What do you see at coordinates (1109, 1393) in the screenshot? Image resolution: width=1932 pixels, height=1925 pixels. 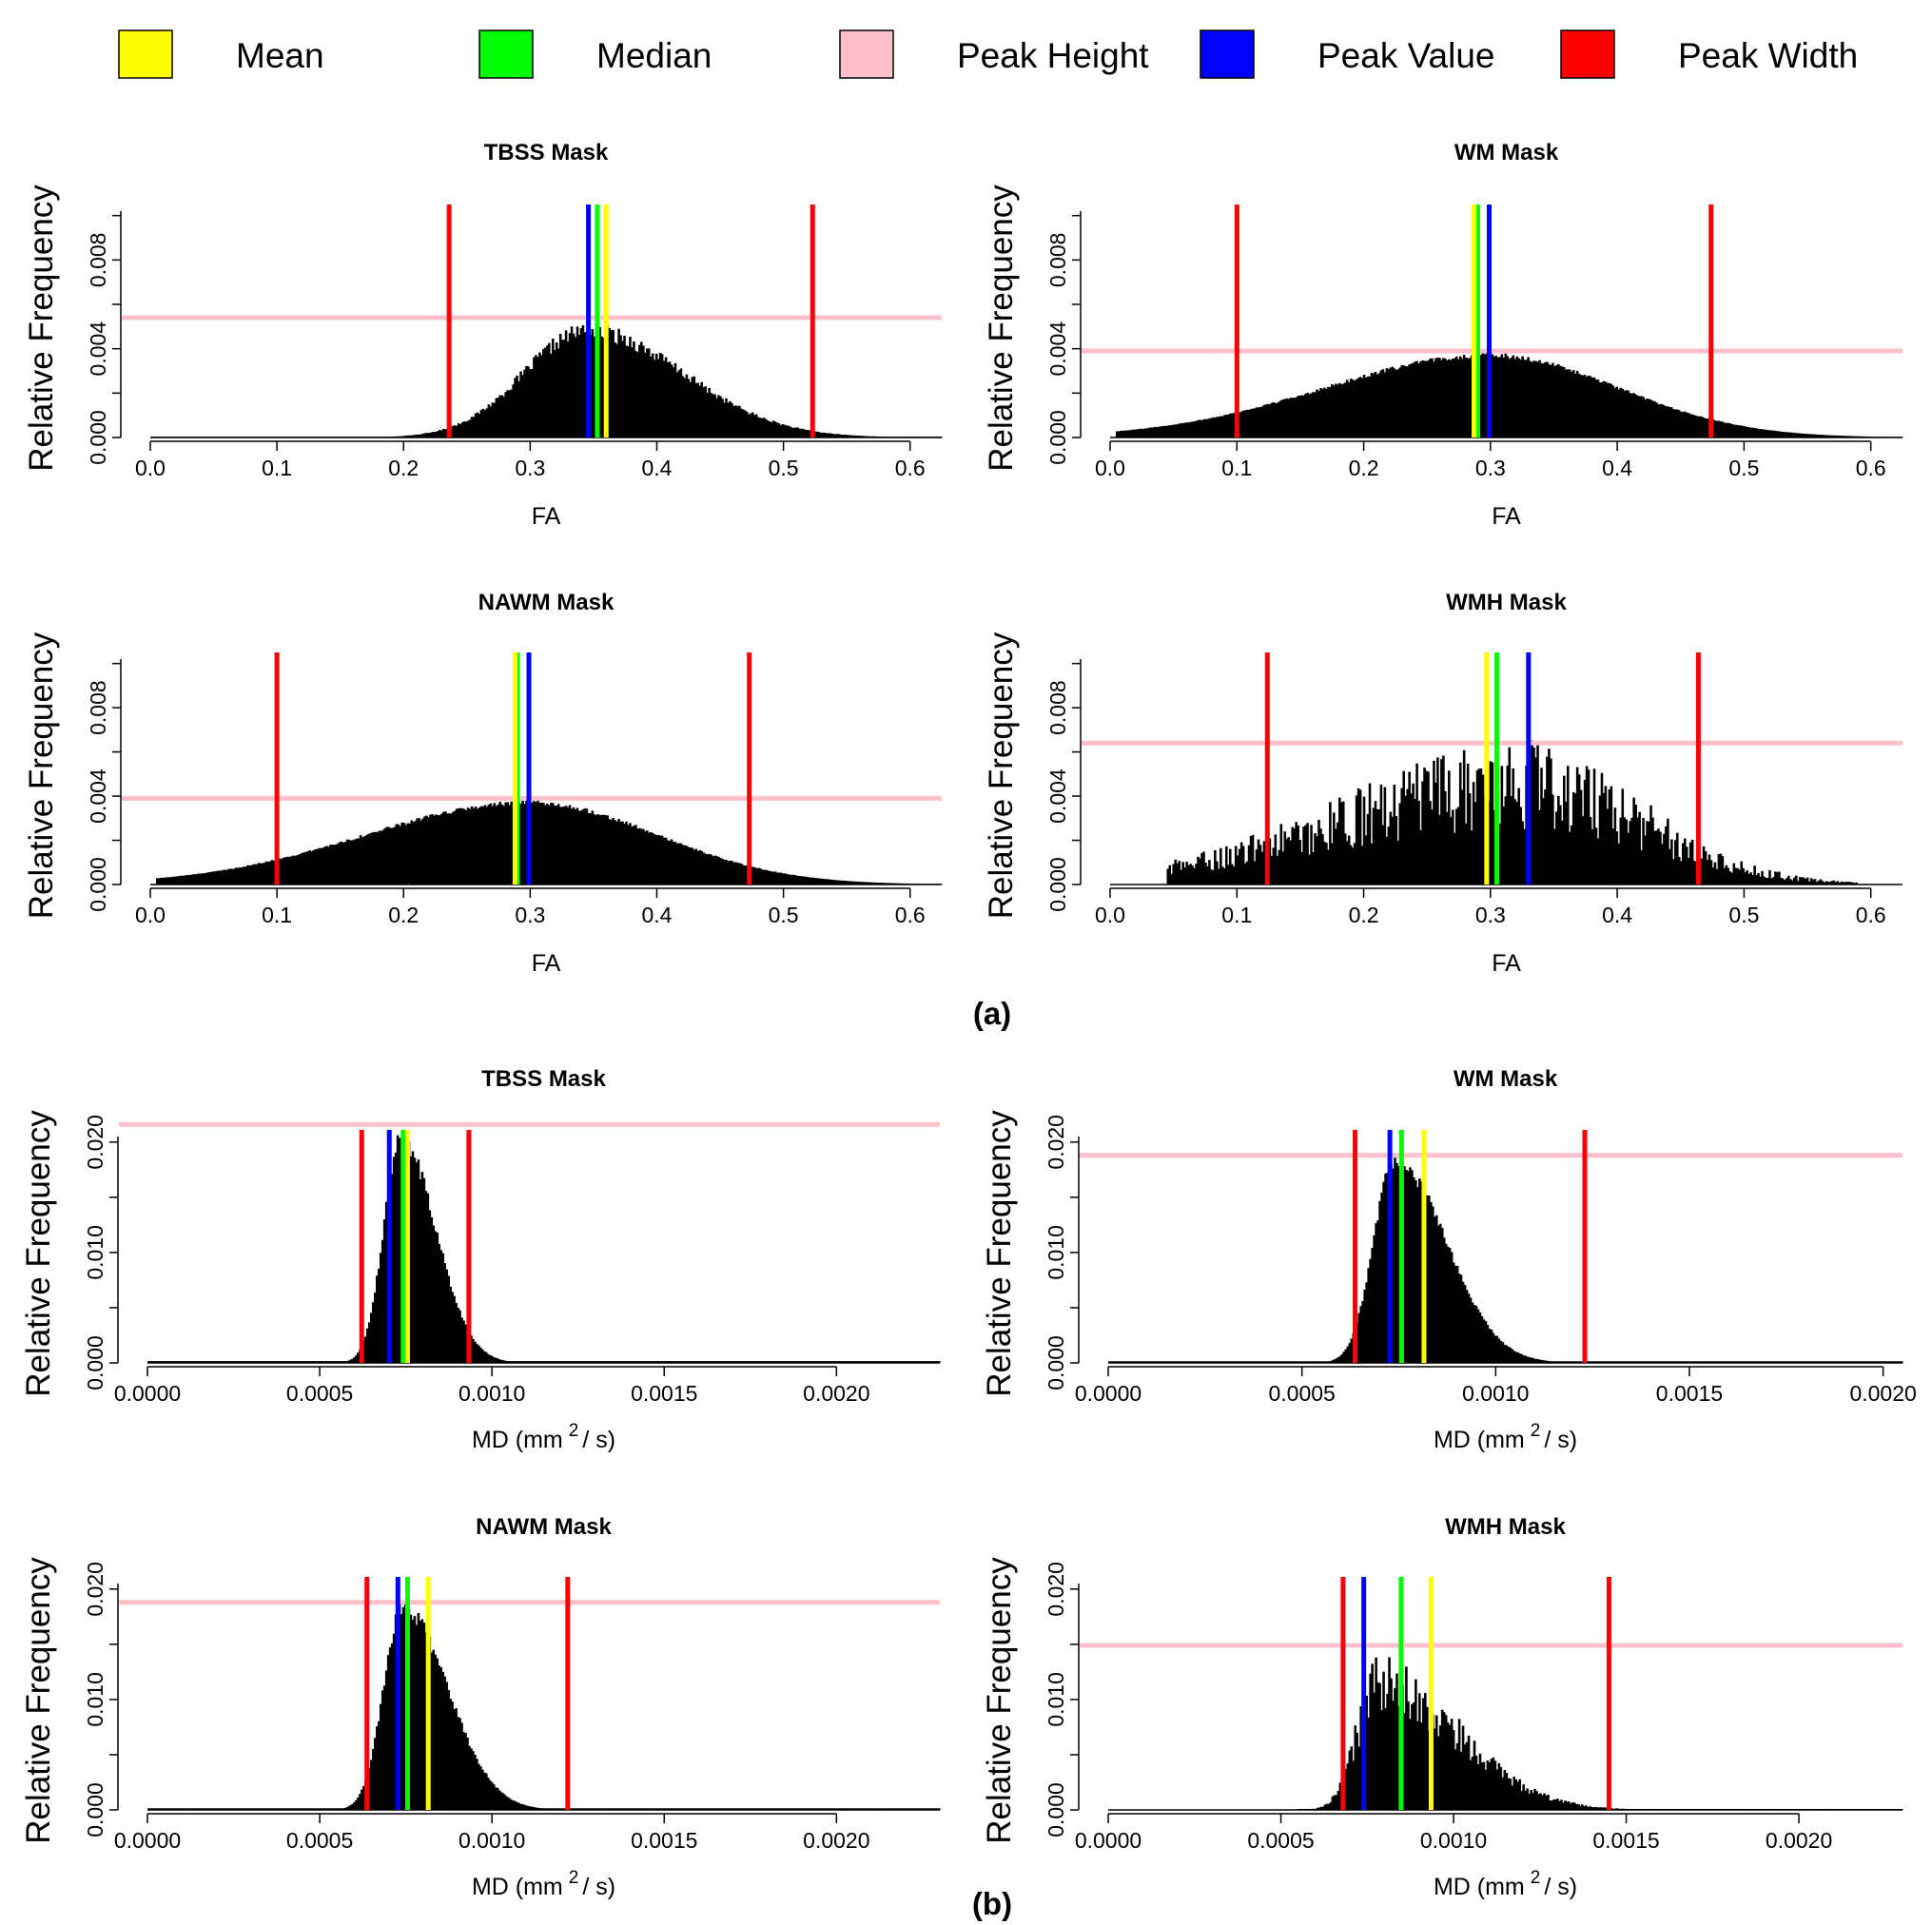 I see `x-tick-label: 0.0000` at bounding box center [1109, 1393].